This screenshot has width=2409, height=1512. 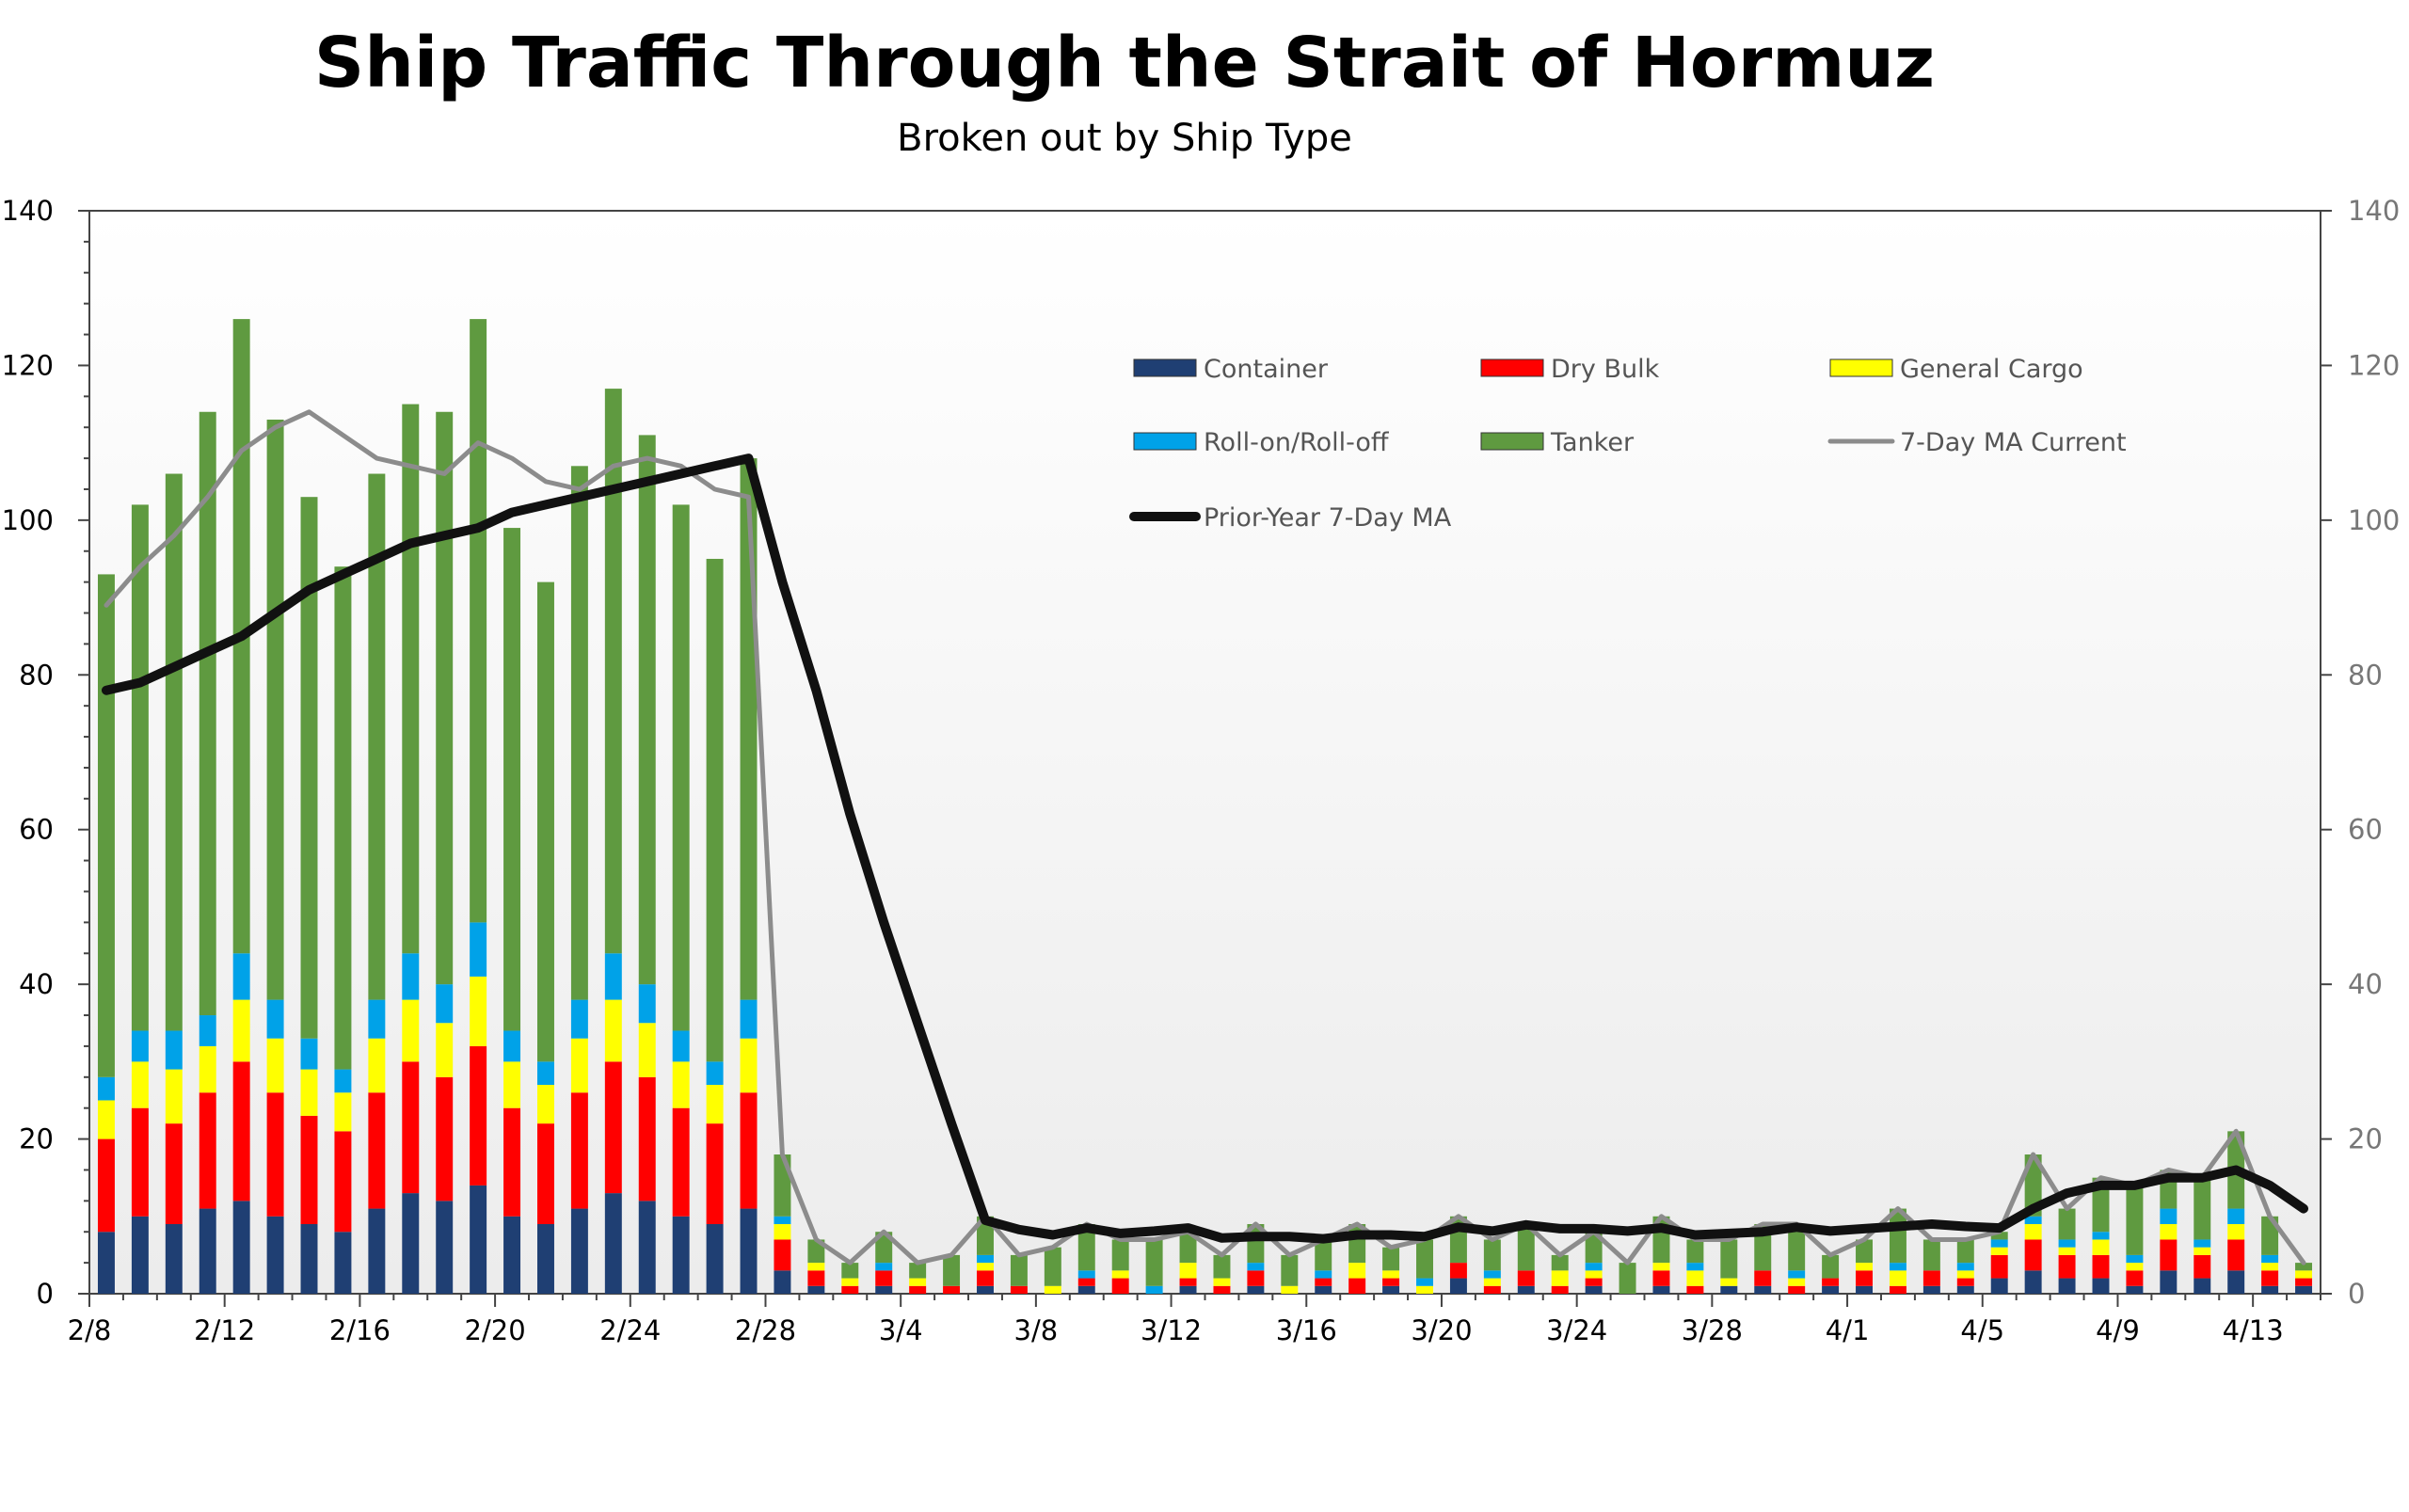 I want to click on x-tick-label: 3/16, so click(x=1307, y=1330).